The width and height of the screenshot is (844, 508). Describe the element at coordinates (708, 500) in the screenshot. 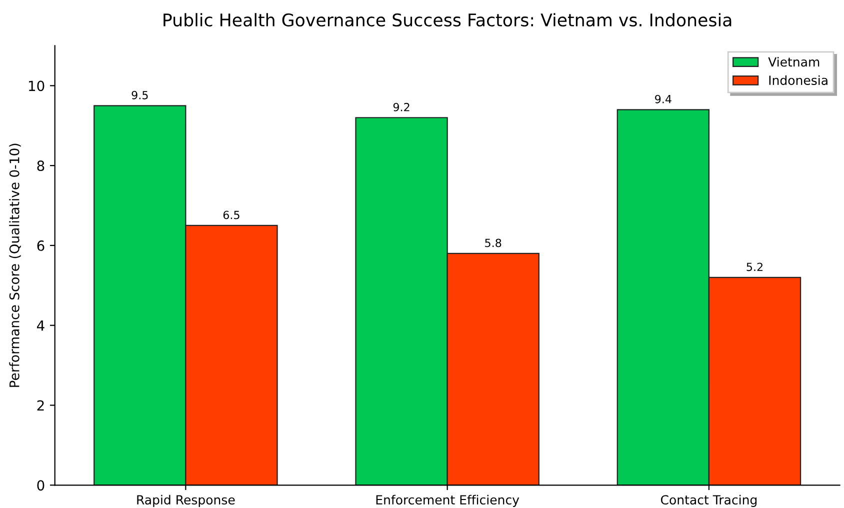

I see `x-tick-label: Contact Tracing` at that location.